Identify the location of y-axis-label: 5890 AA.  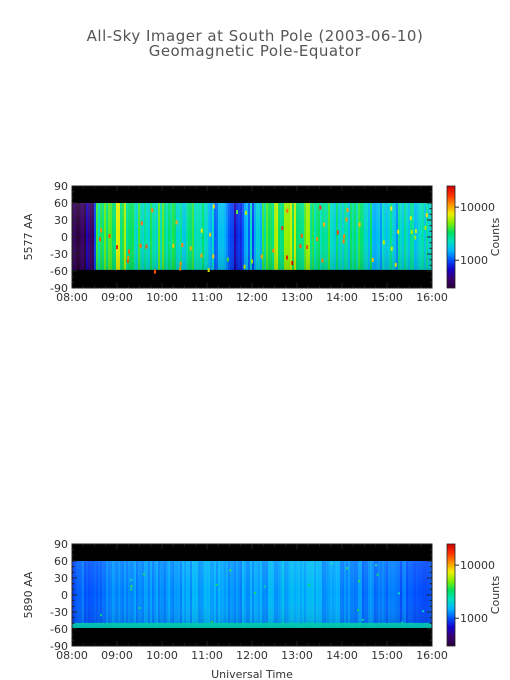
(28, 594).